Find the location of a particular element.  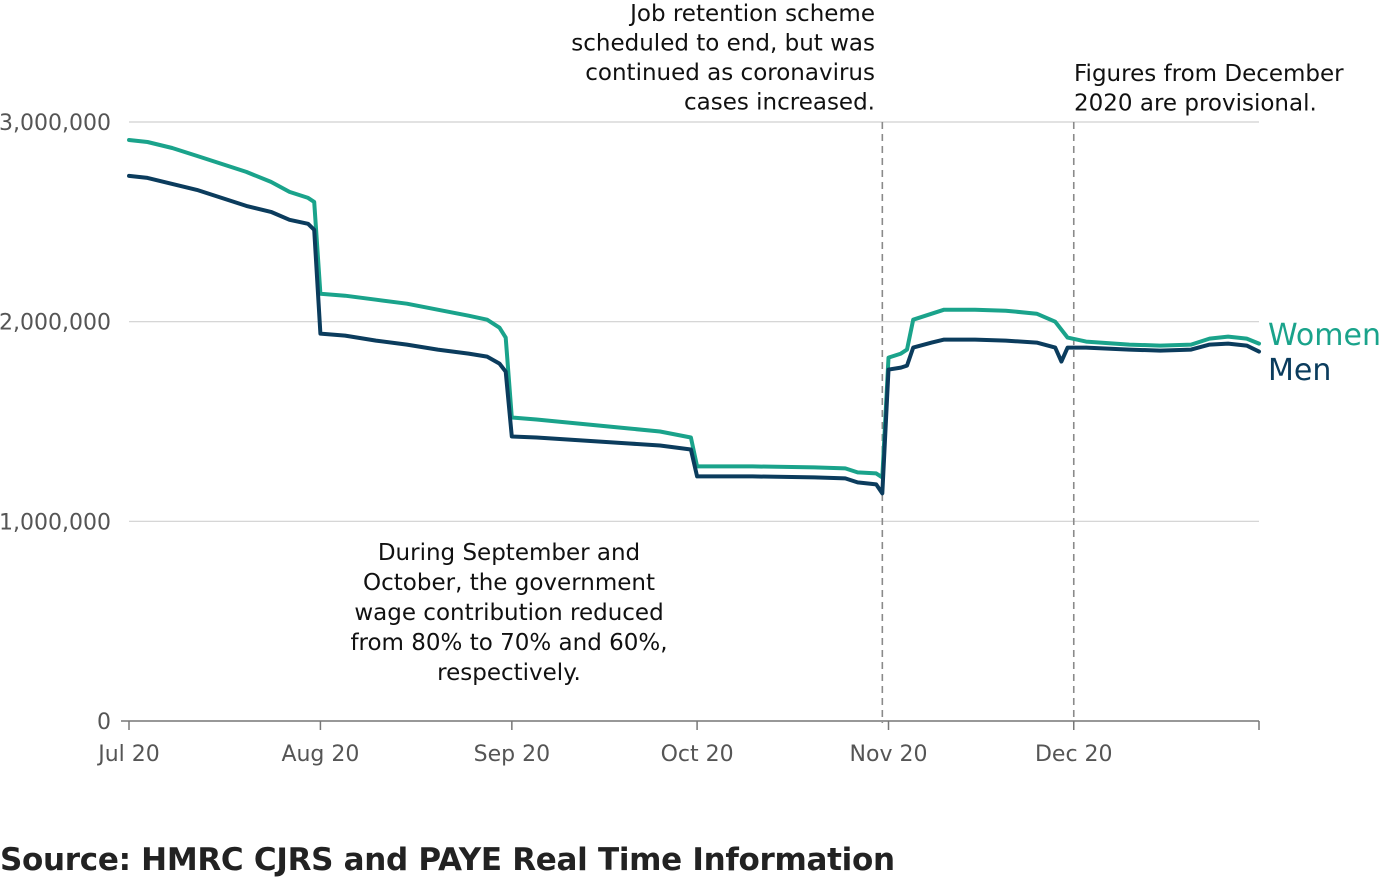

annotation-line: from 80% to 70% and 60%, is located at coordinates (508, 643).